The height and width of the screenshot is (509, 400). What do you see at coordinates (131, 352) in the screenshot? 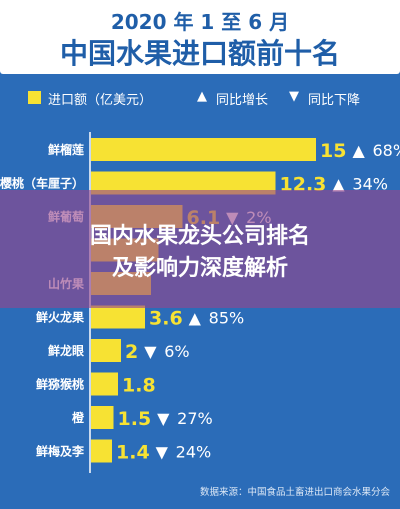
I see `value-label-6: 2` at bounding box center [131, 352].